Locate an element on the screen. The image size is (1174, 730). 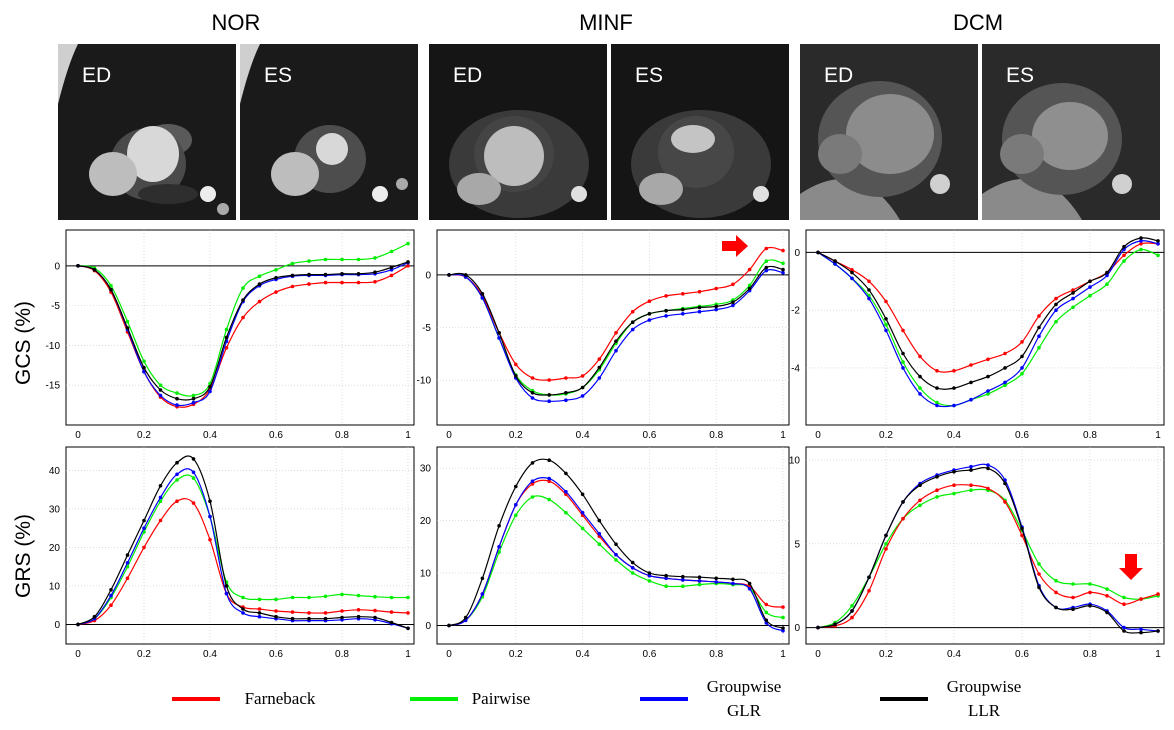
y-tick-label: 30 is located at coordinates (426, 469).